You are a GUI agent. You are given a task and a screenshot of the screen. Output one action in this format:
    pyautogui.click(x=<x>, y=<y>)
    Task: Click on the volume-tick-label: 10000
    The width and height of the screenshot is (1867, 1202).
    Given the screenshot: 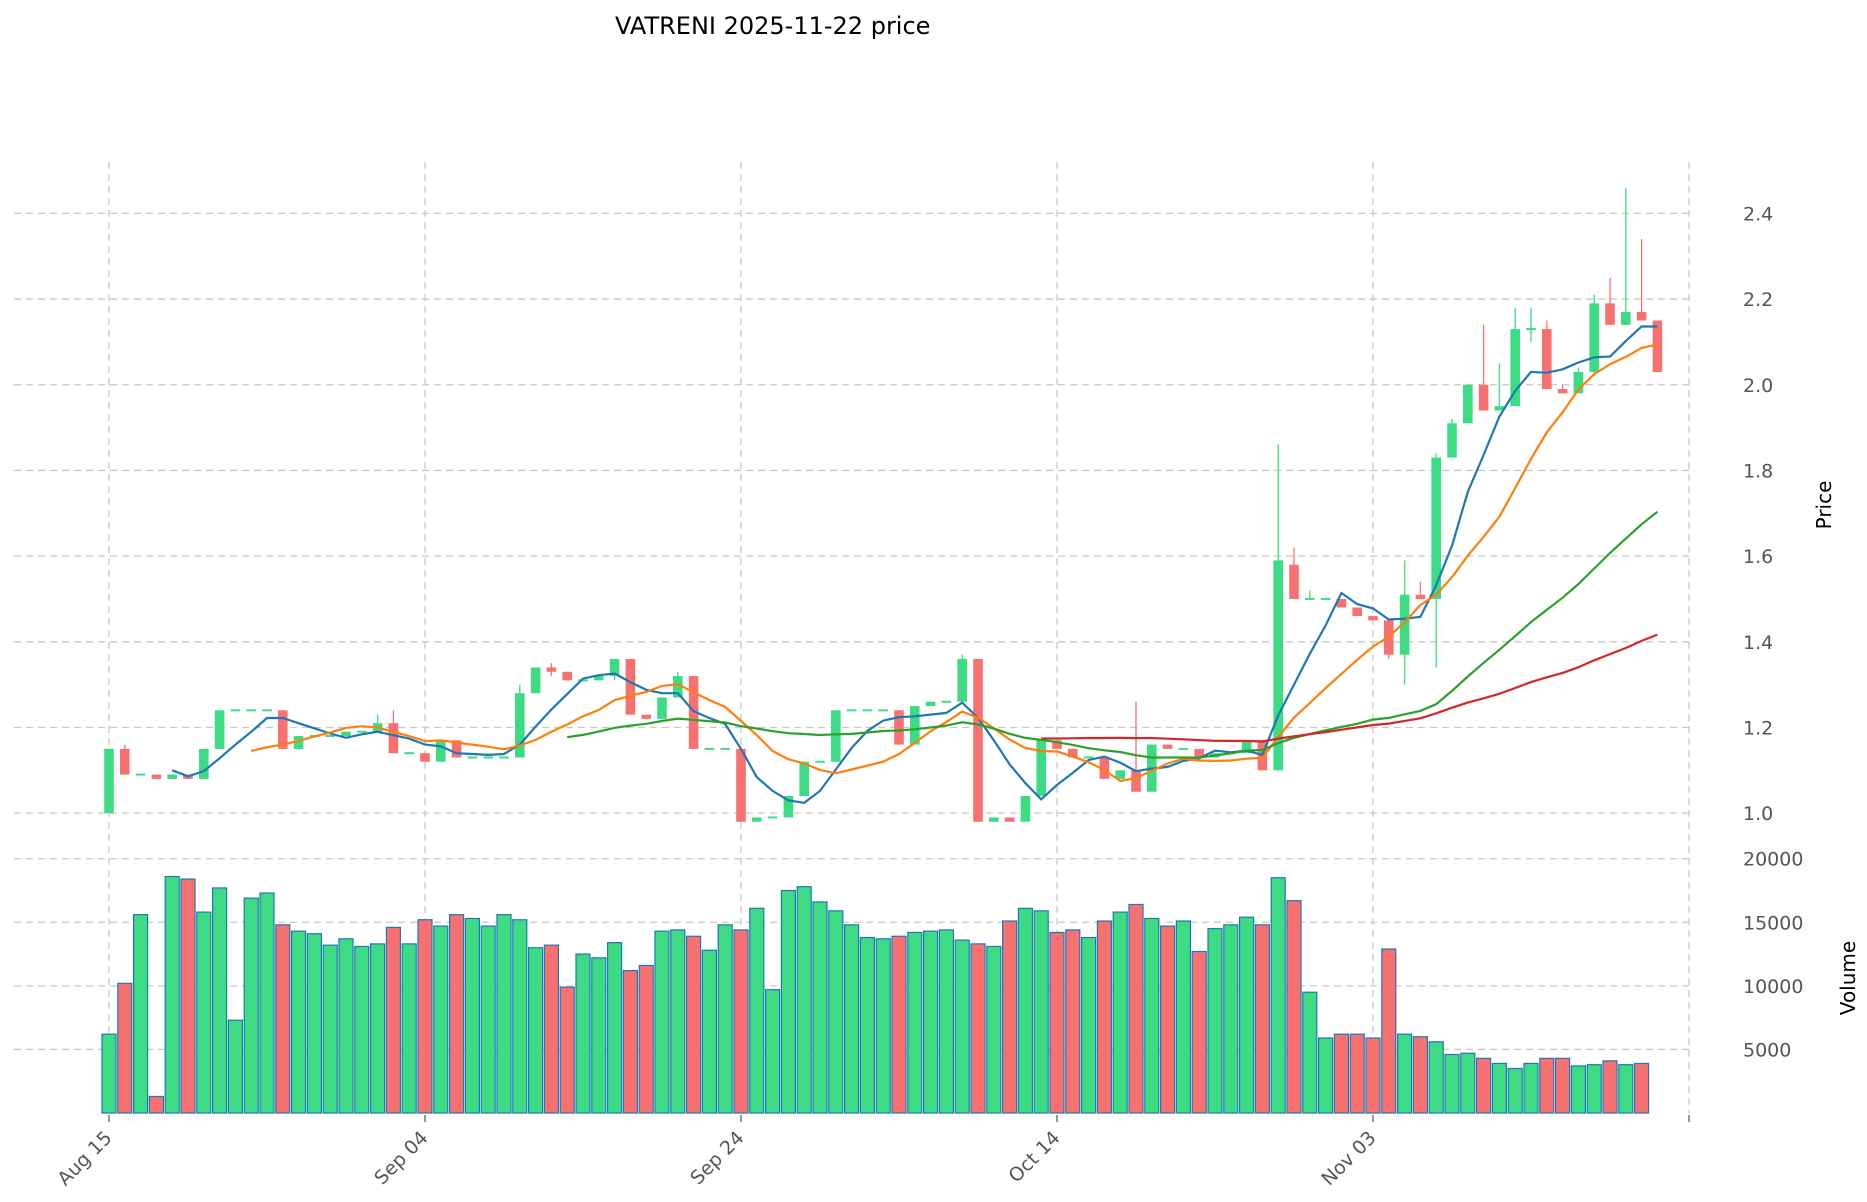 What is the action you would take?
    pyautogui.click(x=1773, y=987)
    